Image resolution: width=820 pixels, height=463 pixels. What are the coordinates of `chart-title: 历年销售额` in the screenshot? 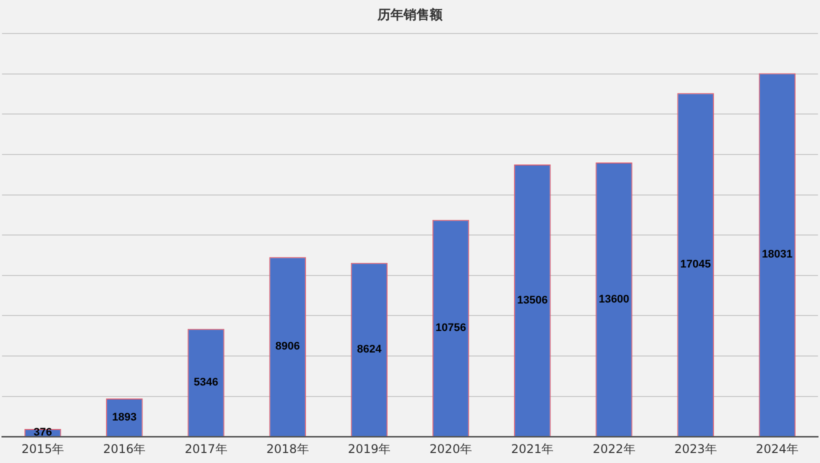 It's located at (410, 15).